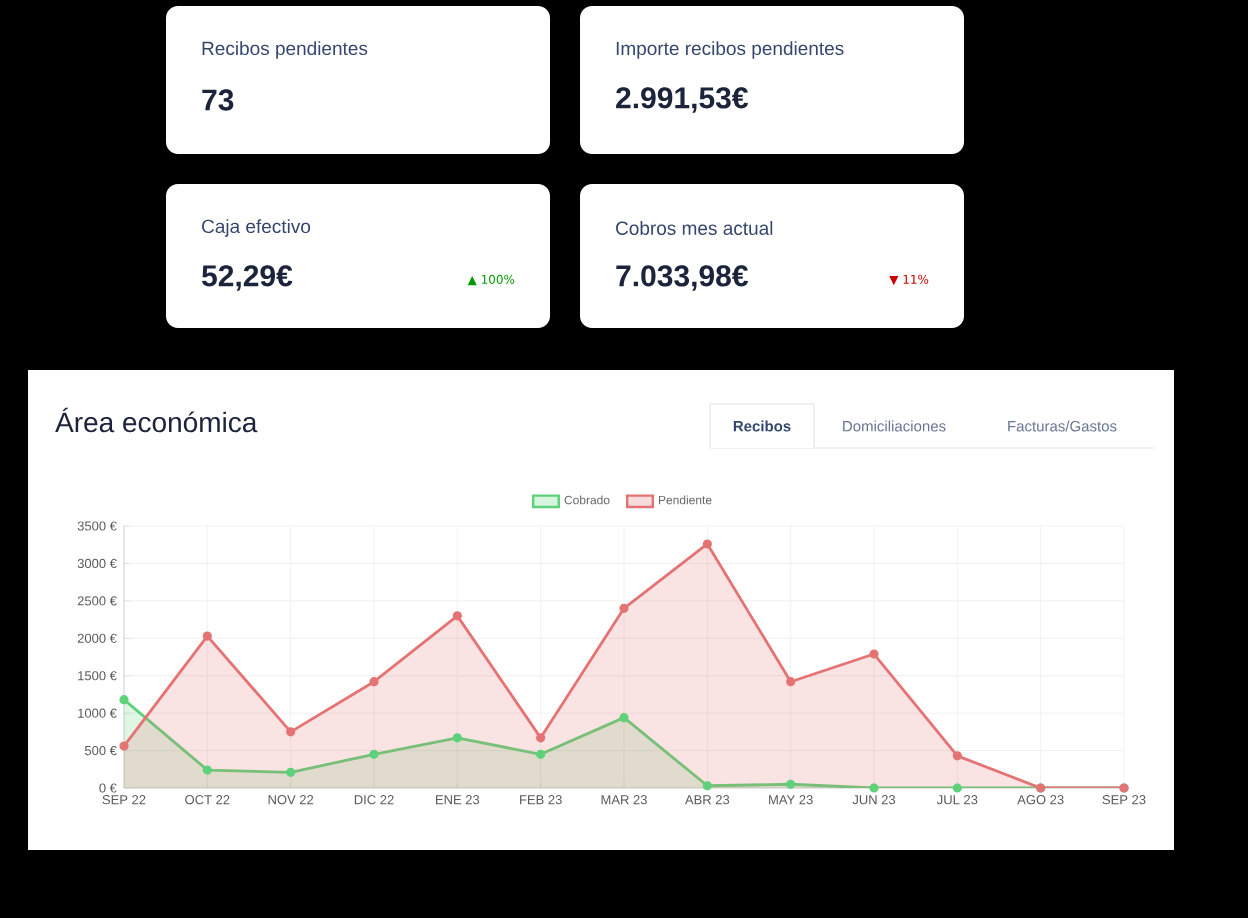  I want to click on text: Importe recibos pendientes, so click(730, 50).